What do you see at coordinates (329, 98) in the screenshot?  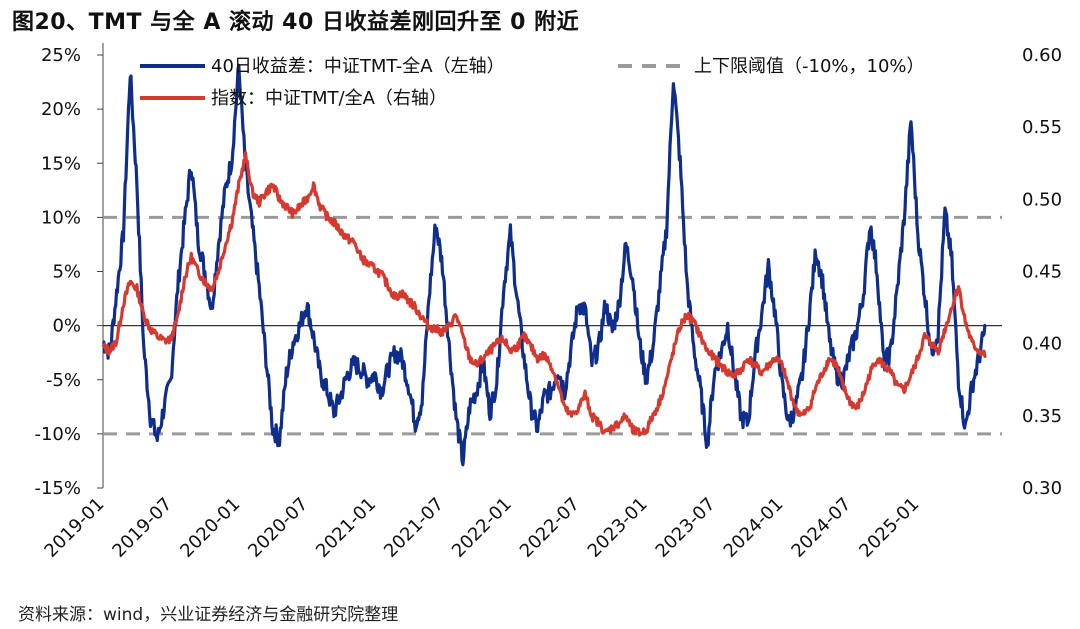 I see `legend-label-index: 指数：中证TMT/全A（右轴）` at bounding box center [329, 98].